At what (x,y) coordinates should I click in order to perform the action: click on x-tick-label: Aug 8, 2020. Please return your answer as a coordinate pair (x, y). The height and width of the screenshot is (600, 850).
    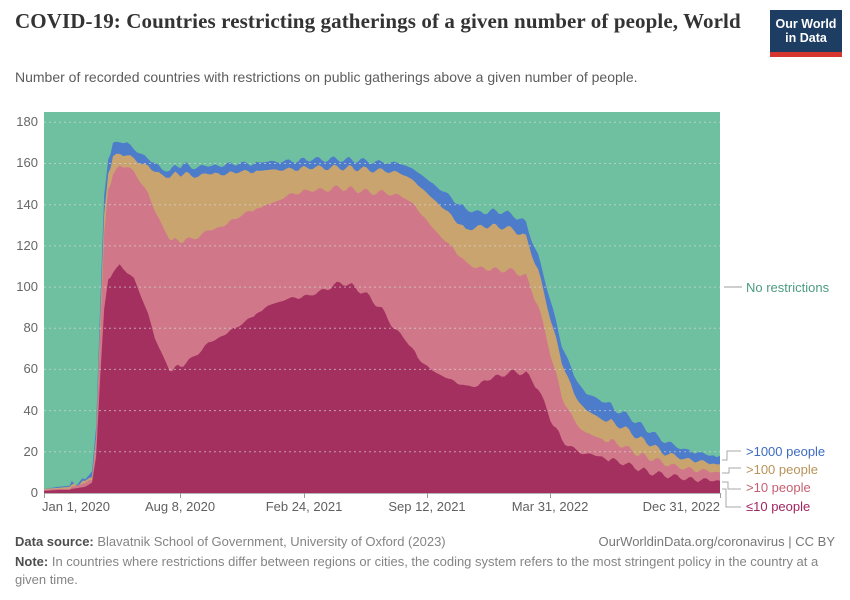
    Looking at the image, I should click on (180, 506).